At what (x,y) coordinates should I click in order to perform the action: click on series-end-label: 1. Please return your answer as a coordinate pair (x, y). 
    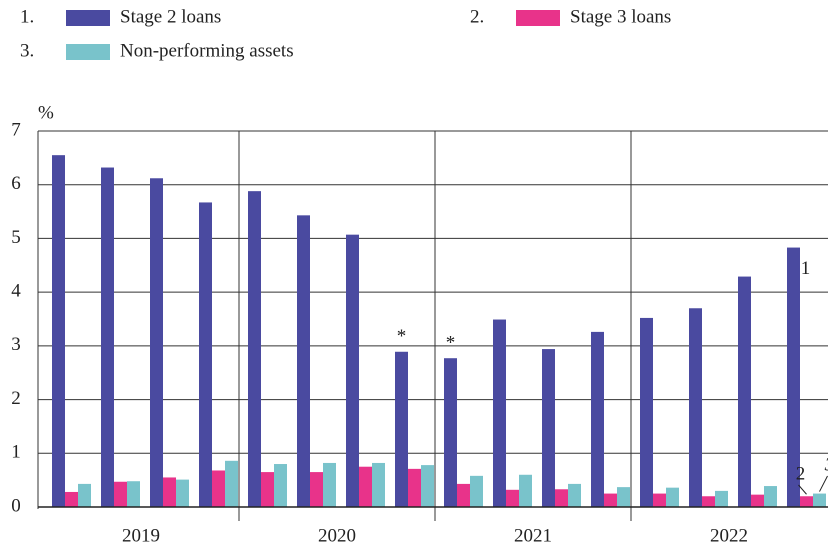
    Looking at the image, I should click on (806, 268).